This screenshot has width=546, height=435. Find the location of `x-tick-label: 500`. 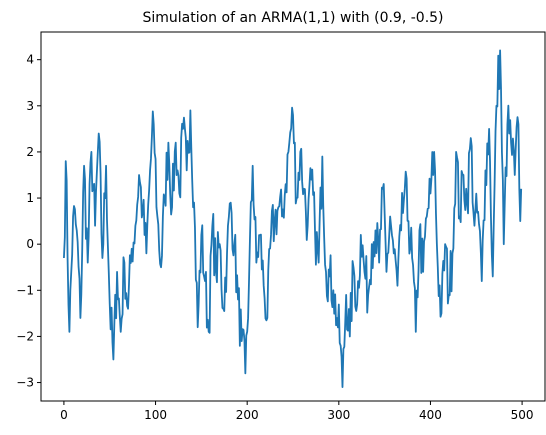

x-tick-label: 500 is located at coordinates (522, 415).